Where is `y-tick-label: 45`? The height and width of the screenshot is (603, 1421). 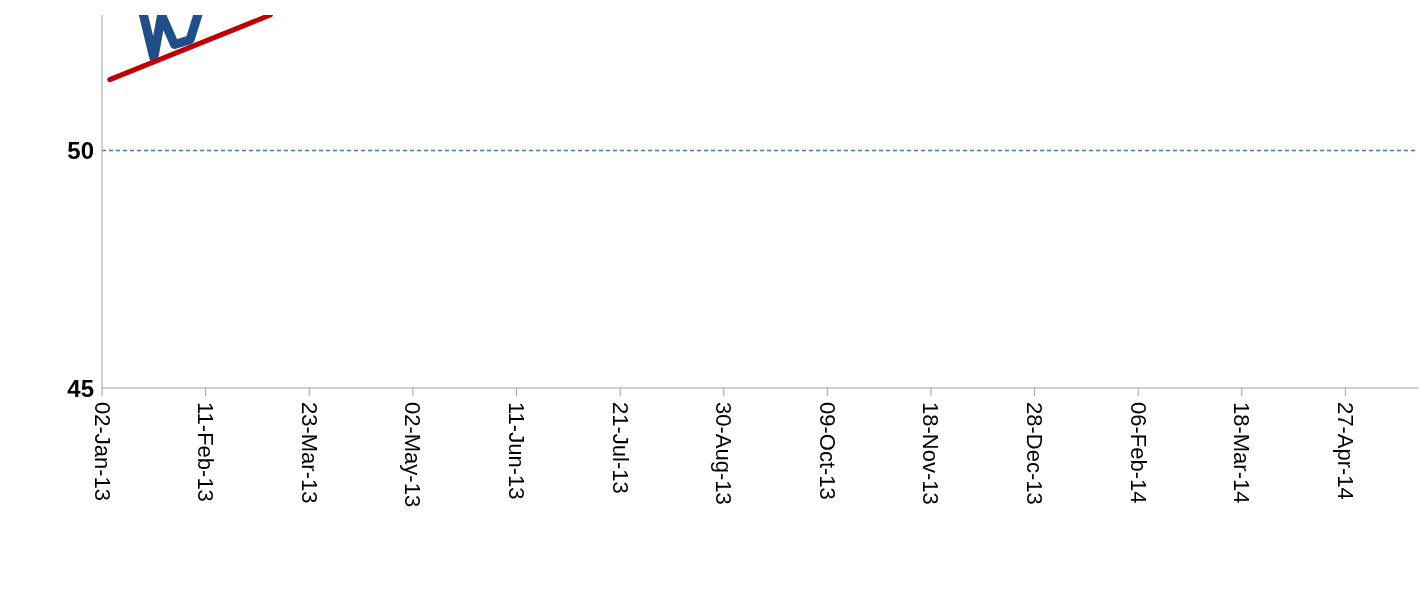
y-tick-label: 45 is located at coordinates (80, 388).